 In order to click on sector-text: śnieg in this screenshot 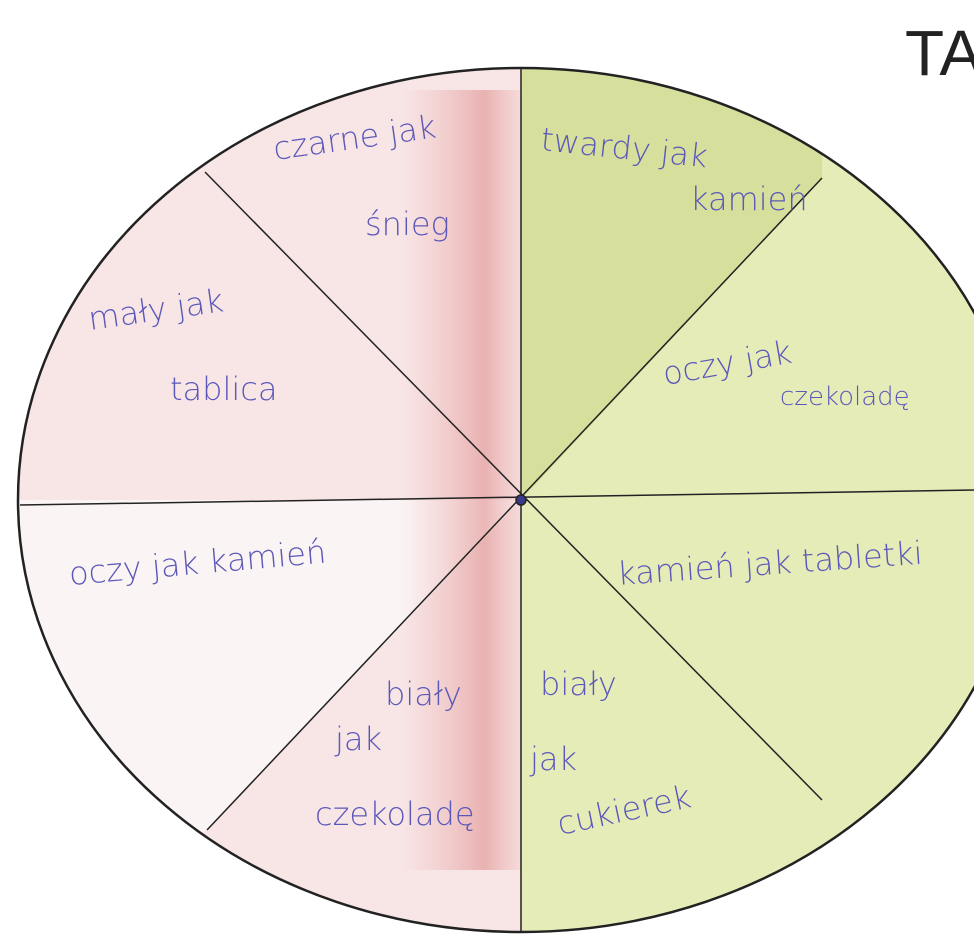, I will do `click(407, 224)`.